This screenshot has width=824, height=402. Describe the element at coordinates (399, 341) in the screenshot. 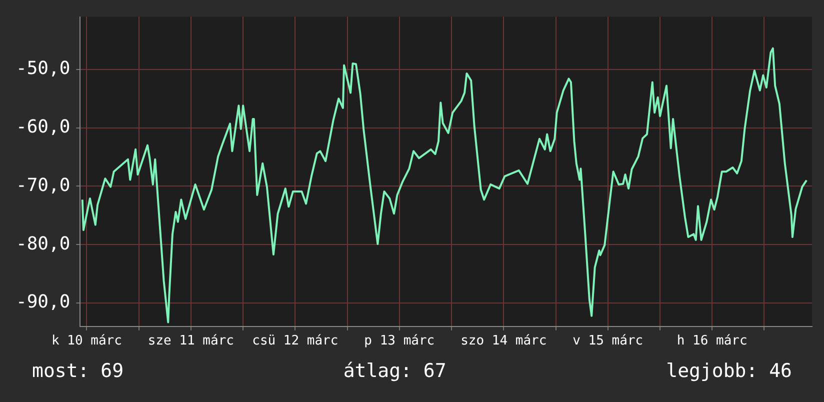

I see `x-tick-label: p 13 márc` at that location.